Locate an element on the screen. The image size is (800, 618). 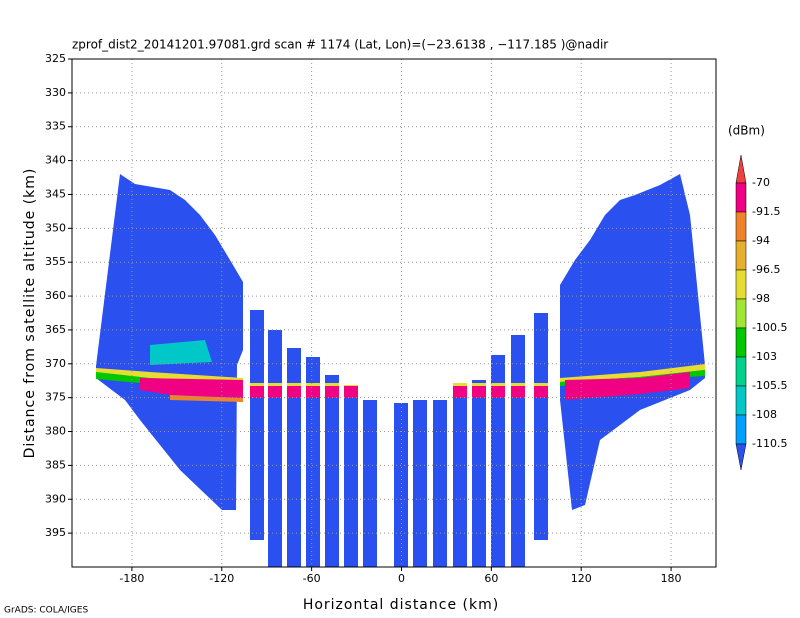
colorbar-label: (dBm) is located at coordinates (746, 131).